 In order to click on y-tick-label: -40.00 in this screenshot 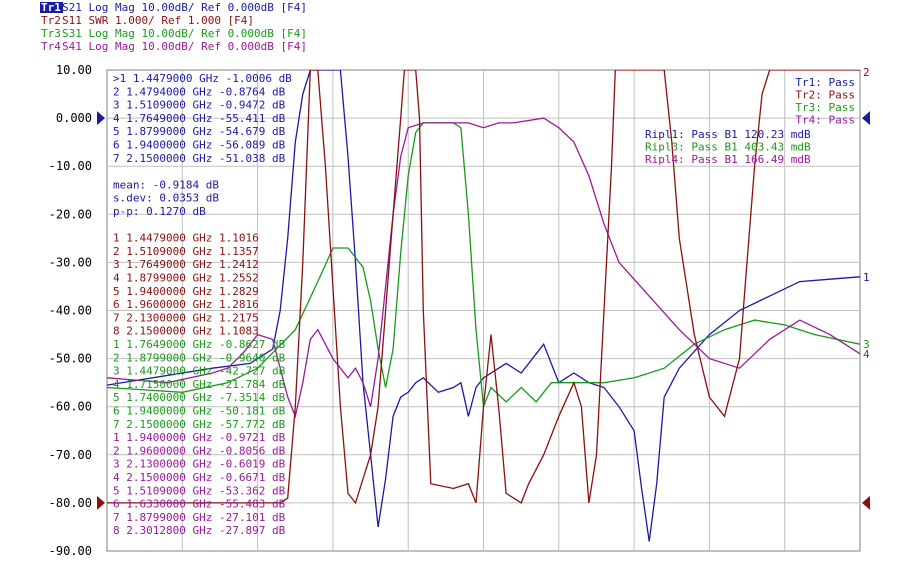, I will do `click(70, 311)`.